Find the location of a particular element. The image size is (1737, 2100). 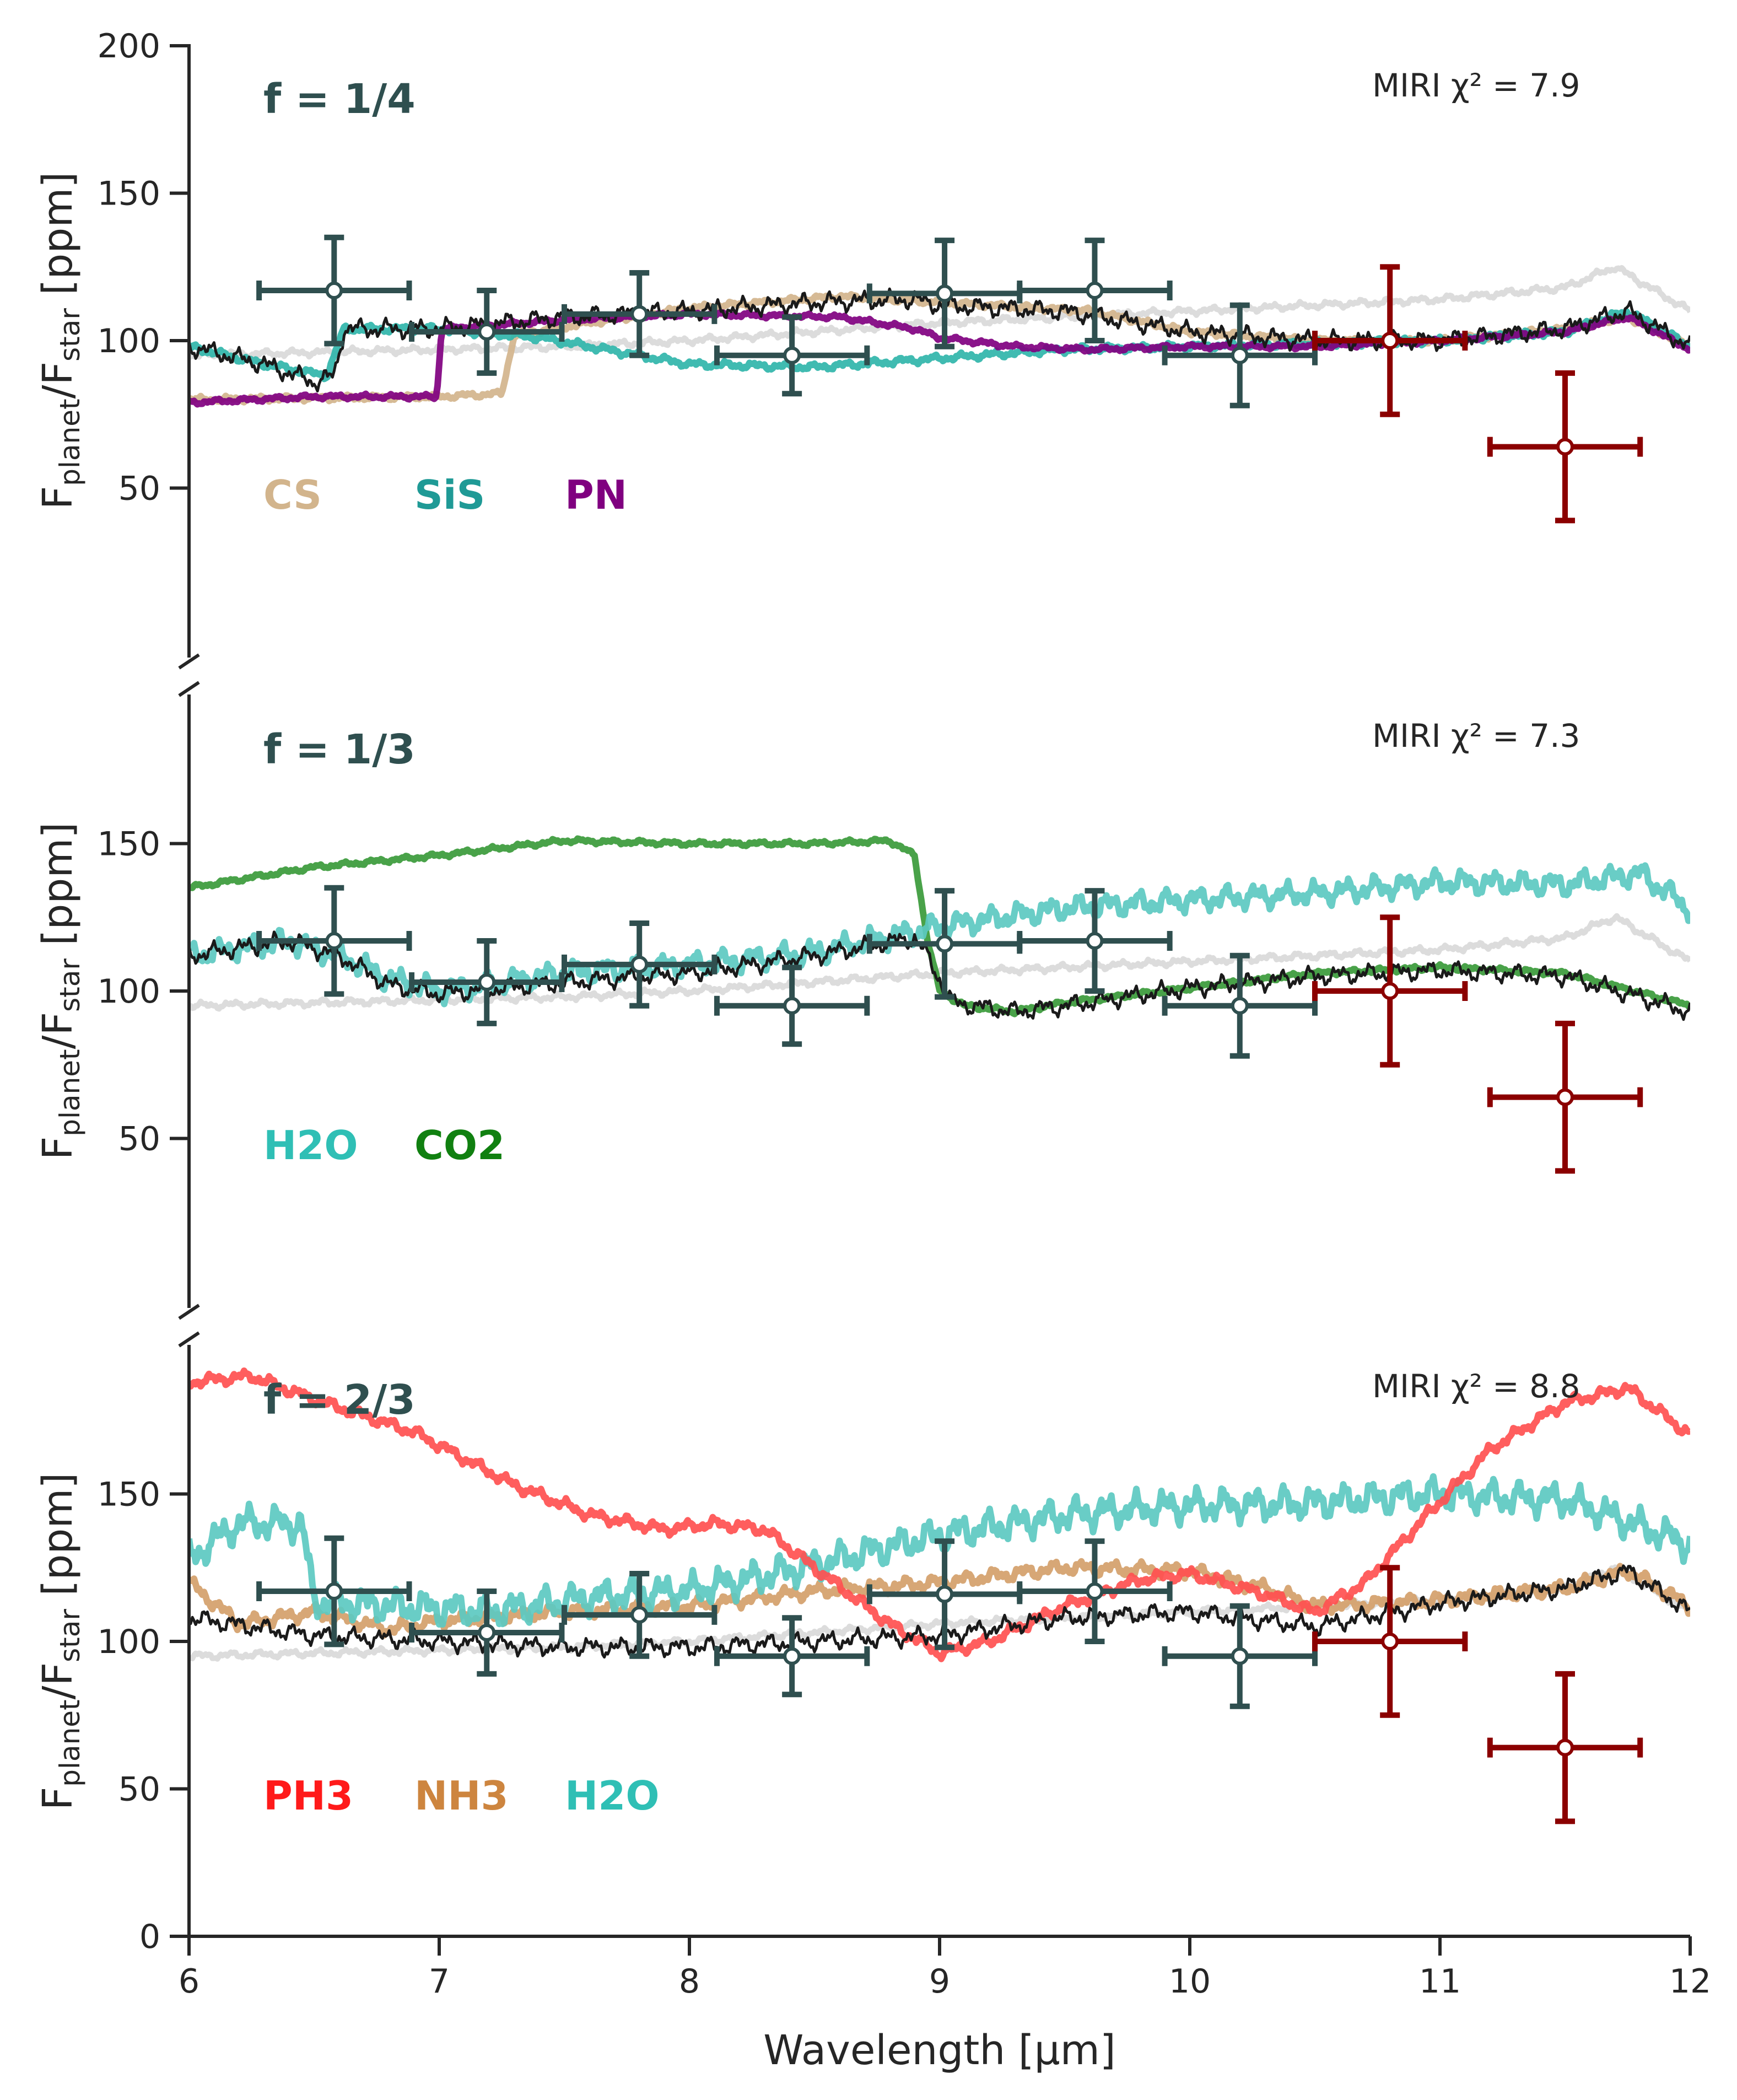

x-tick-label: 7 is located at coordinates (440, 1981).